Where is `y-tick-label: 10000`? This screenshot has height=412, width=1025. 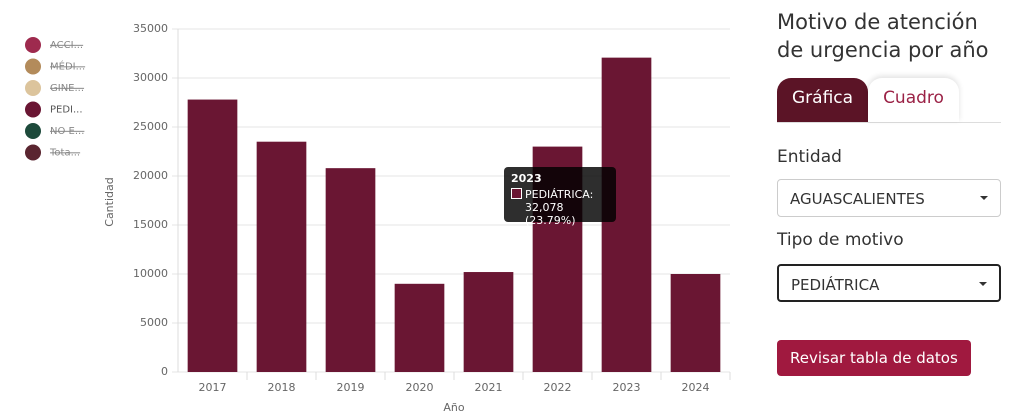 y-tick-label: 10000 is located at coordinates (150, 273).